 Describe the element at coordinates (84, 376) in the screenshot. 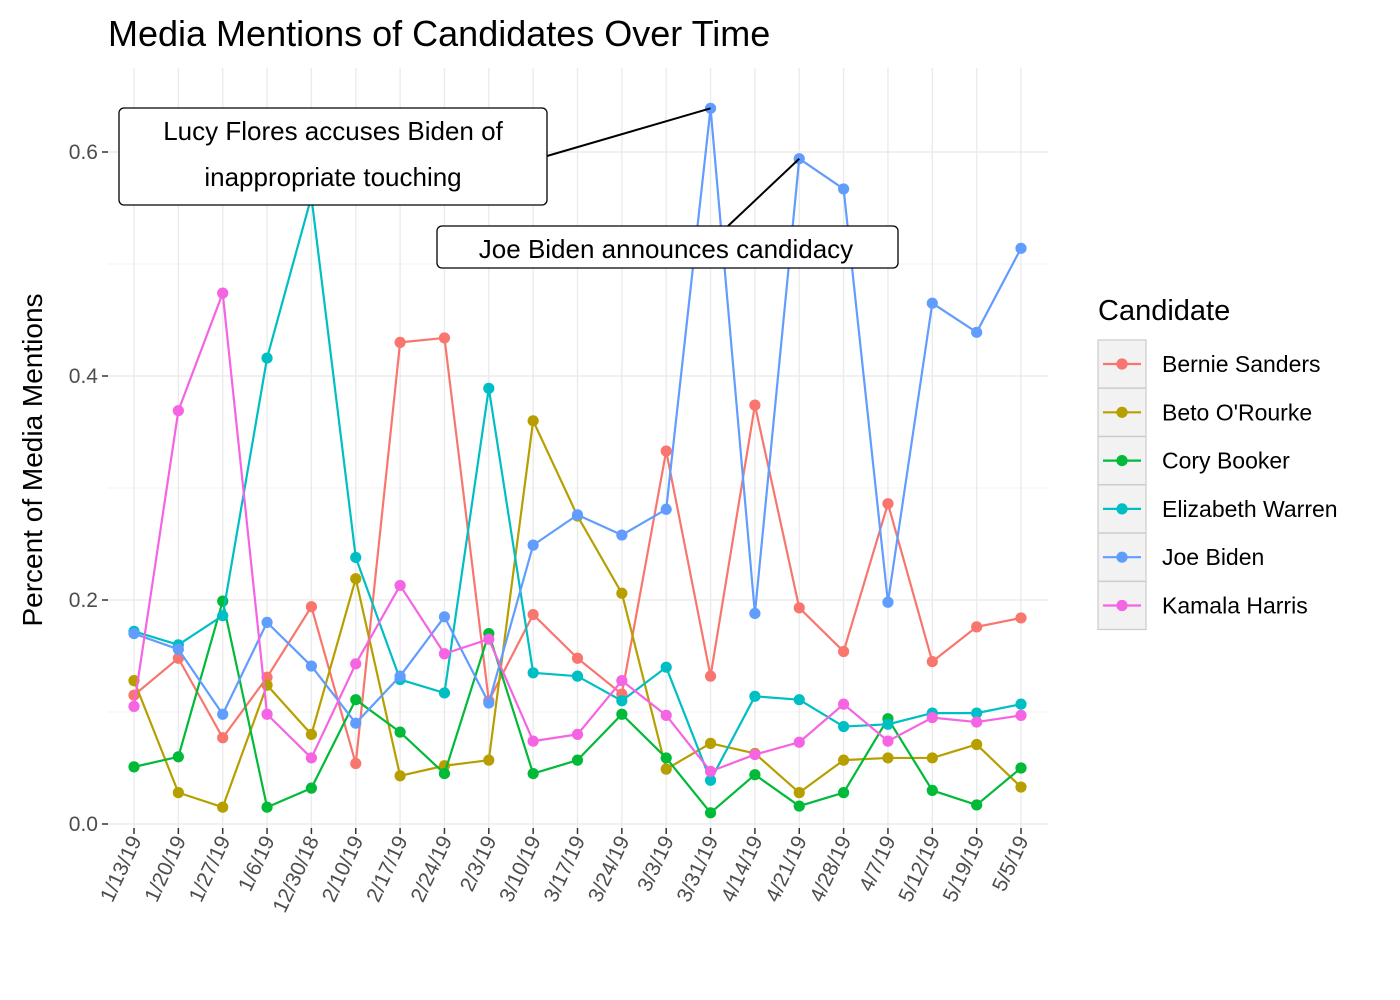

I see `y-tick-label: 0.4` at that location.